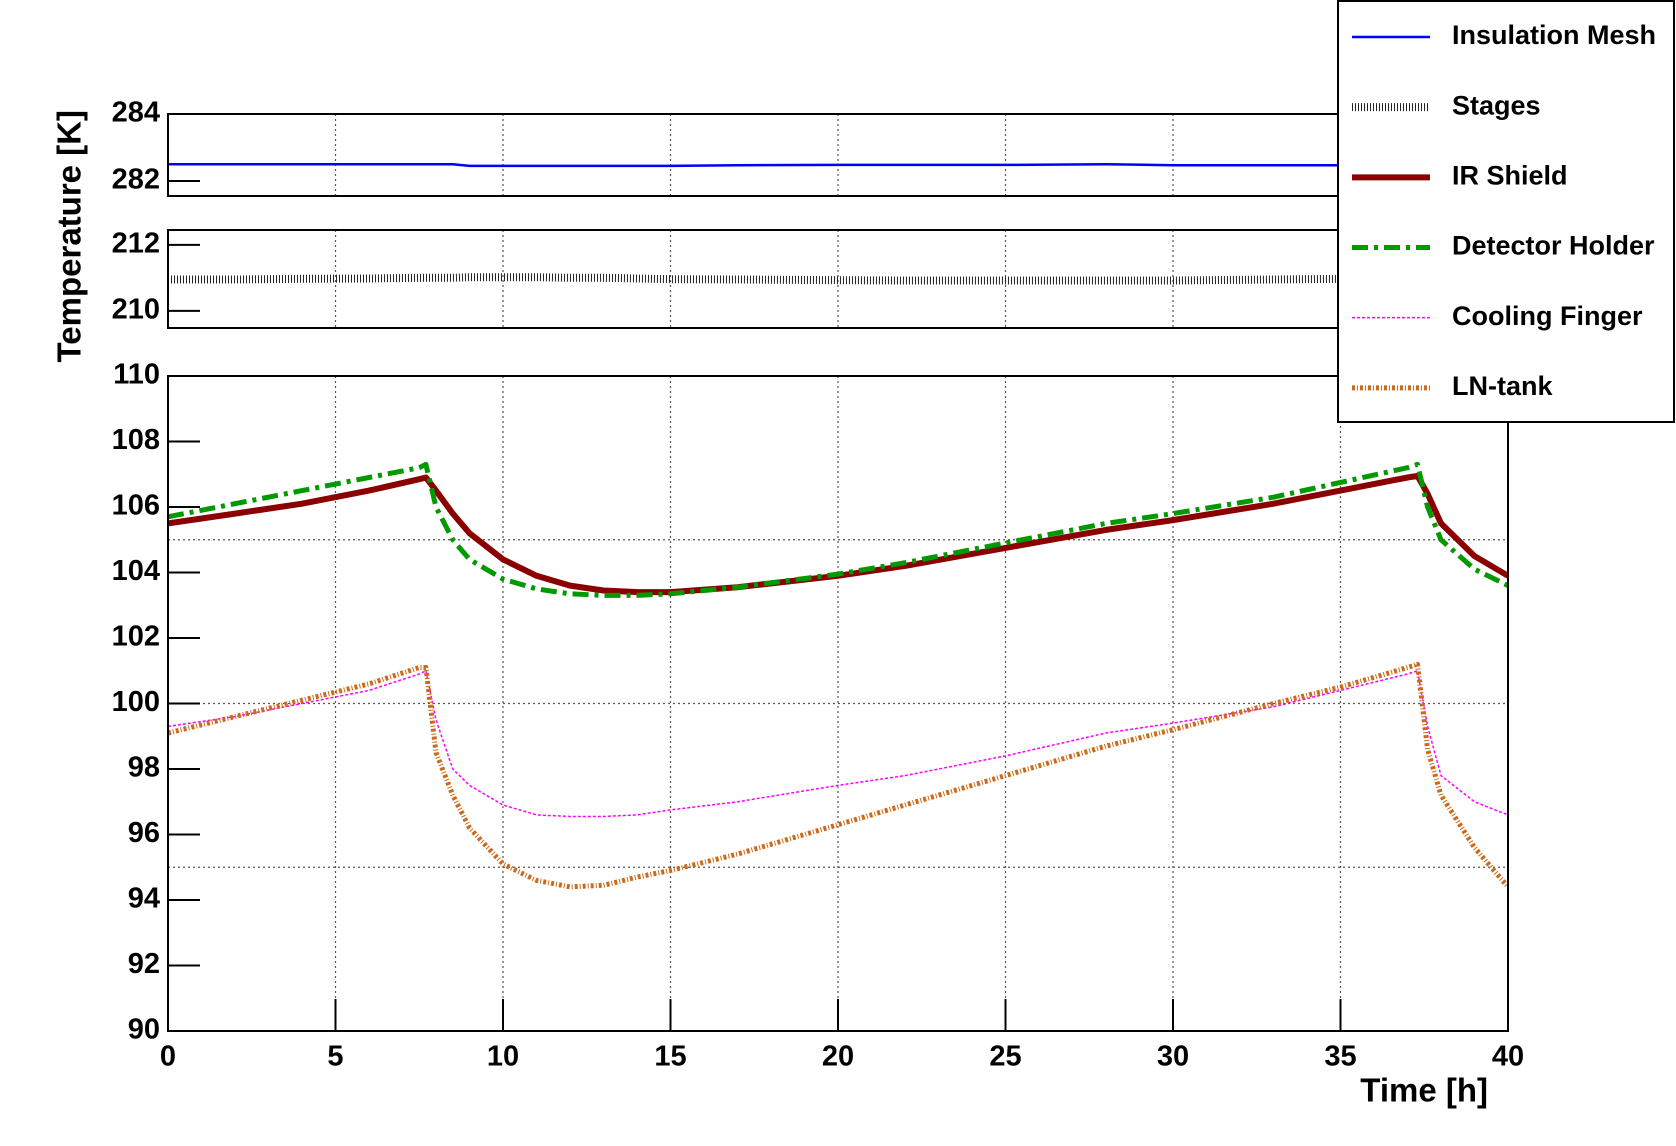 This screenshot has width=1676, height=1146. What do you see at coordinates (1424, 1090) in the screenshot?
I see `x-axis-title: Time [h]` at bounding box center [1424, 1090].